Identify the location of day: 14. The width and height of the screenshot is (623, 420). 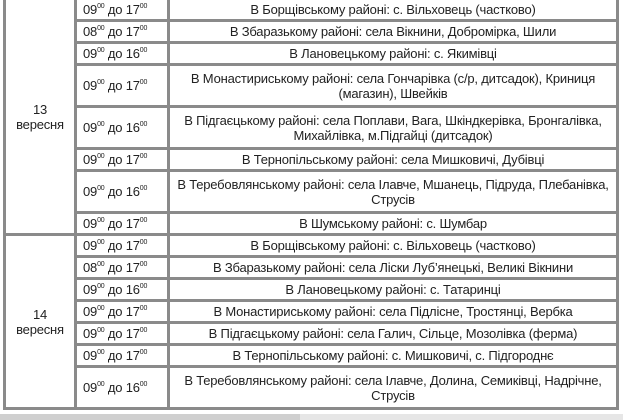
(40, 314).